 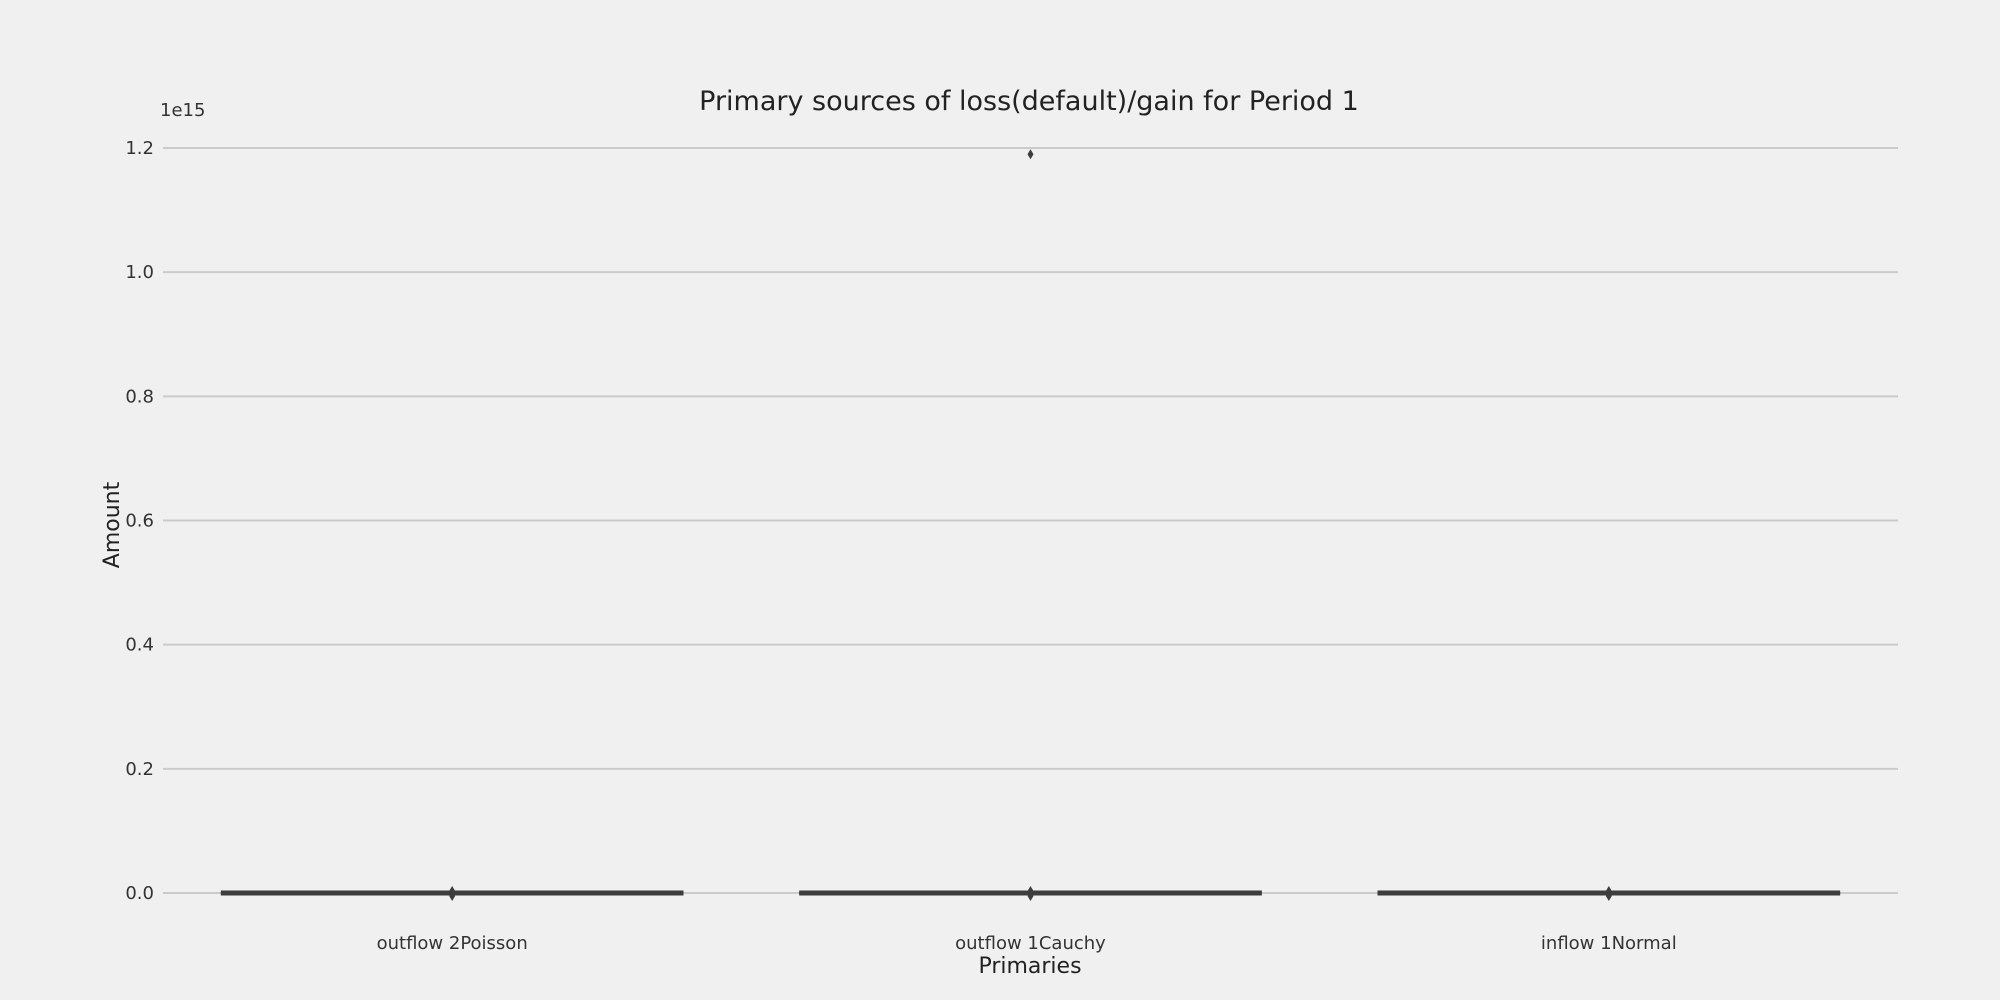 What do you see at coordinates (1609, 943) in the screenshot?
I see `x-tick-label: inflow 1Normal` at bounding box center [1609, 943].